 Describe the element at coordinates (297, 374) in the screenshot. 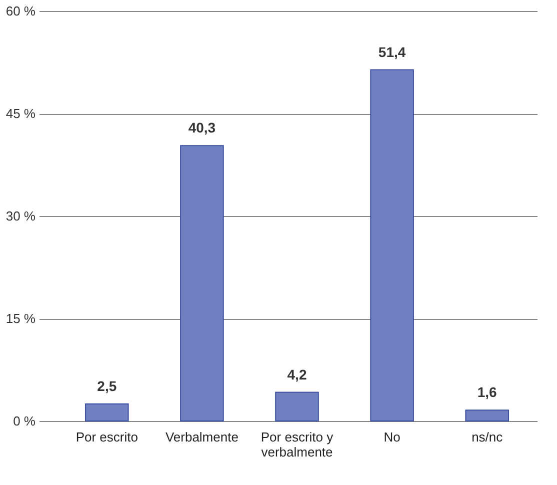

I see `data-label: 4,2` at that location.